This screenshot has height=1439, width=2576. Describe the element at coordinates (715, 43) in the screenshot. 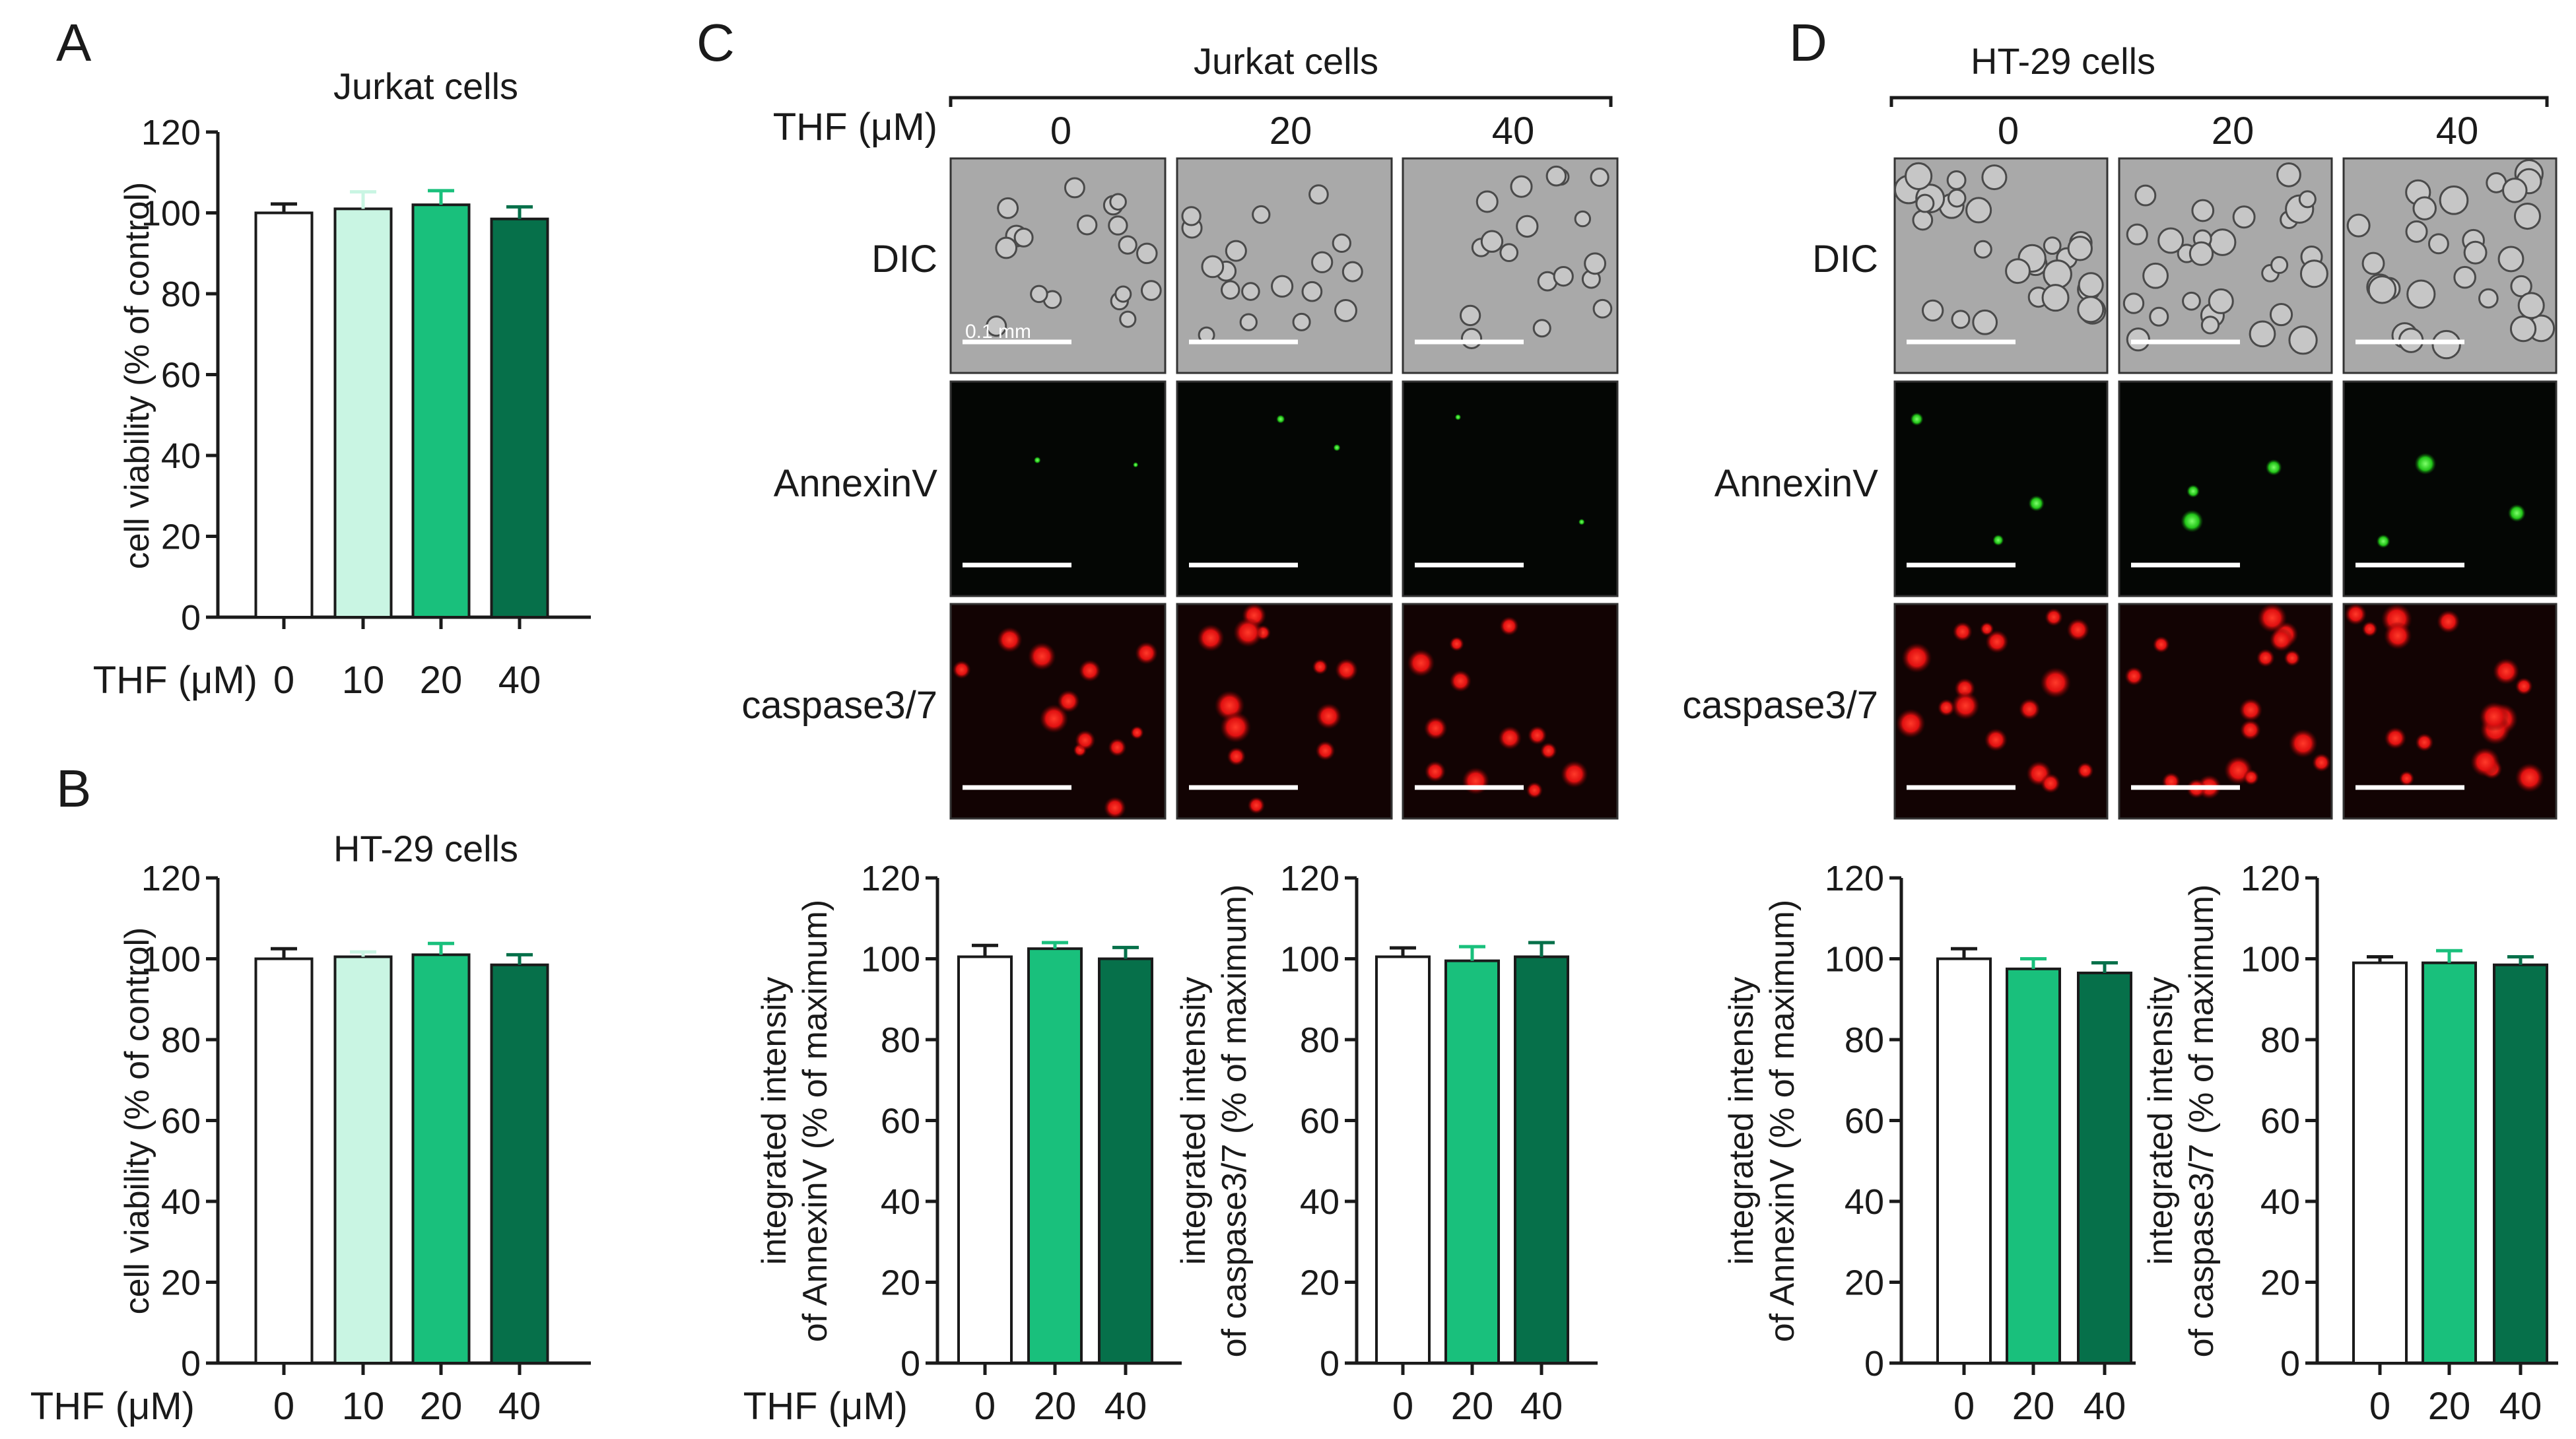

I see `panel-letter-c: C` at that location.